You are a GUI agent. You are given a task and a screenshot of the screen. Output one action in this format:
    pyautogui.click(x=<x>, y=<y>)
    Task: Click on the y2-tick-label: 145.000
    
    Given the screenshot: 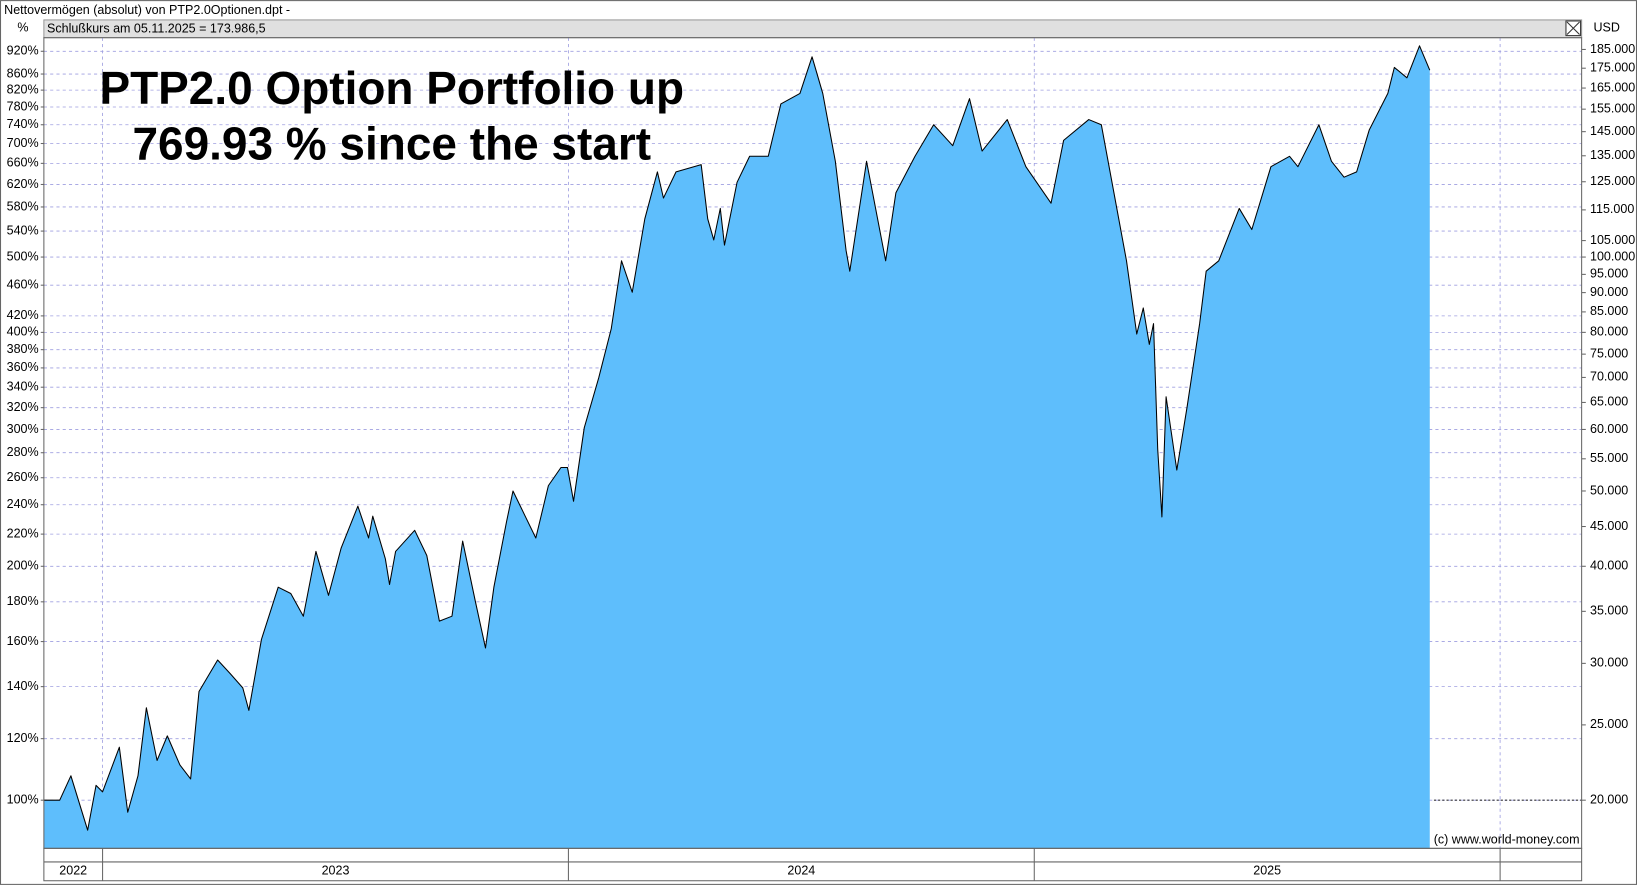 What is the action you would take?
    pyautogui.click(x=1612, y=131)
    